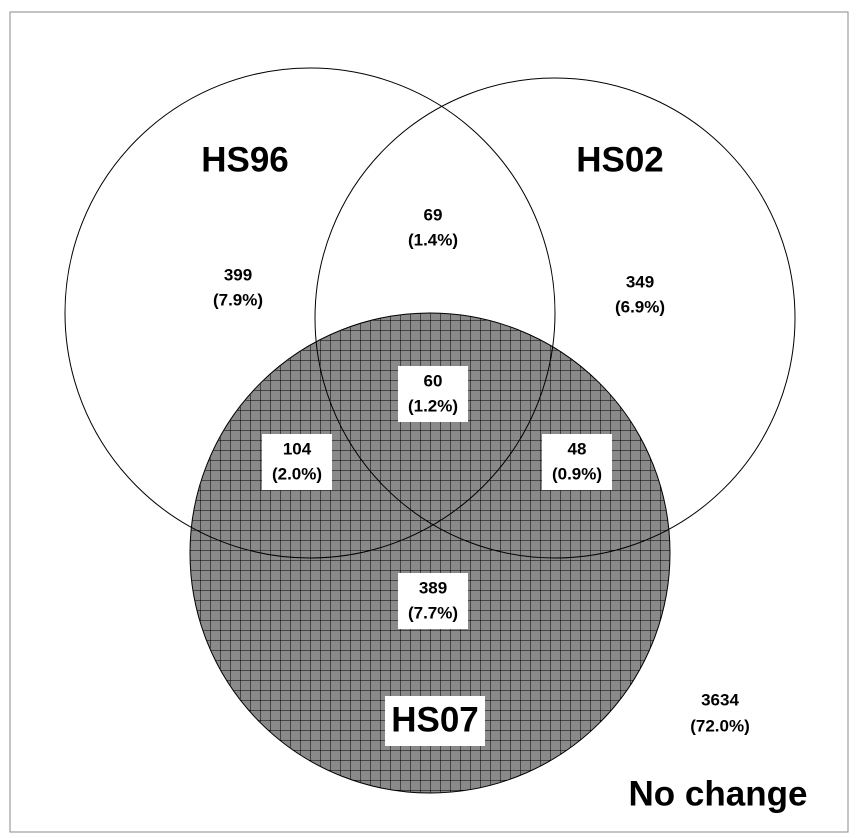 The height and width of the screenshot is (838, 858). What do you see at coordinates (720, 699) in the screenshot?
I see `region-count: 3634` at bounding box center [720, 699].